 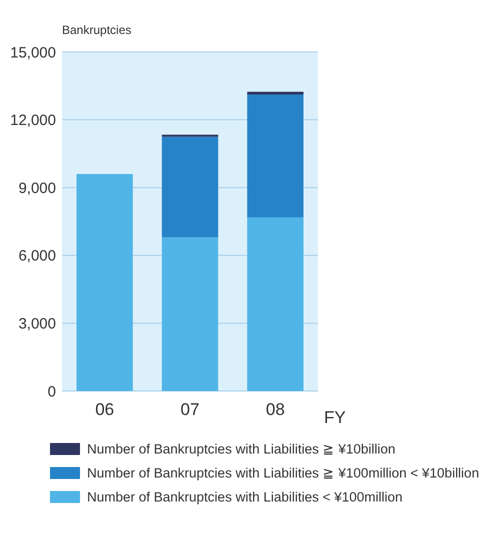 I want to click on x-tick-label: 08, so click(x=275, y=409).